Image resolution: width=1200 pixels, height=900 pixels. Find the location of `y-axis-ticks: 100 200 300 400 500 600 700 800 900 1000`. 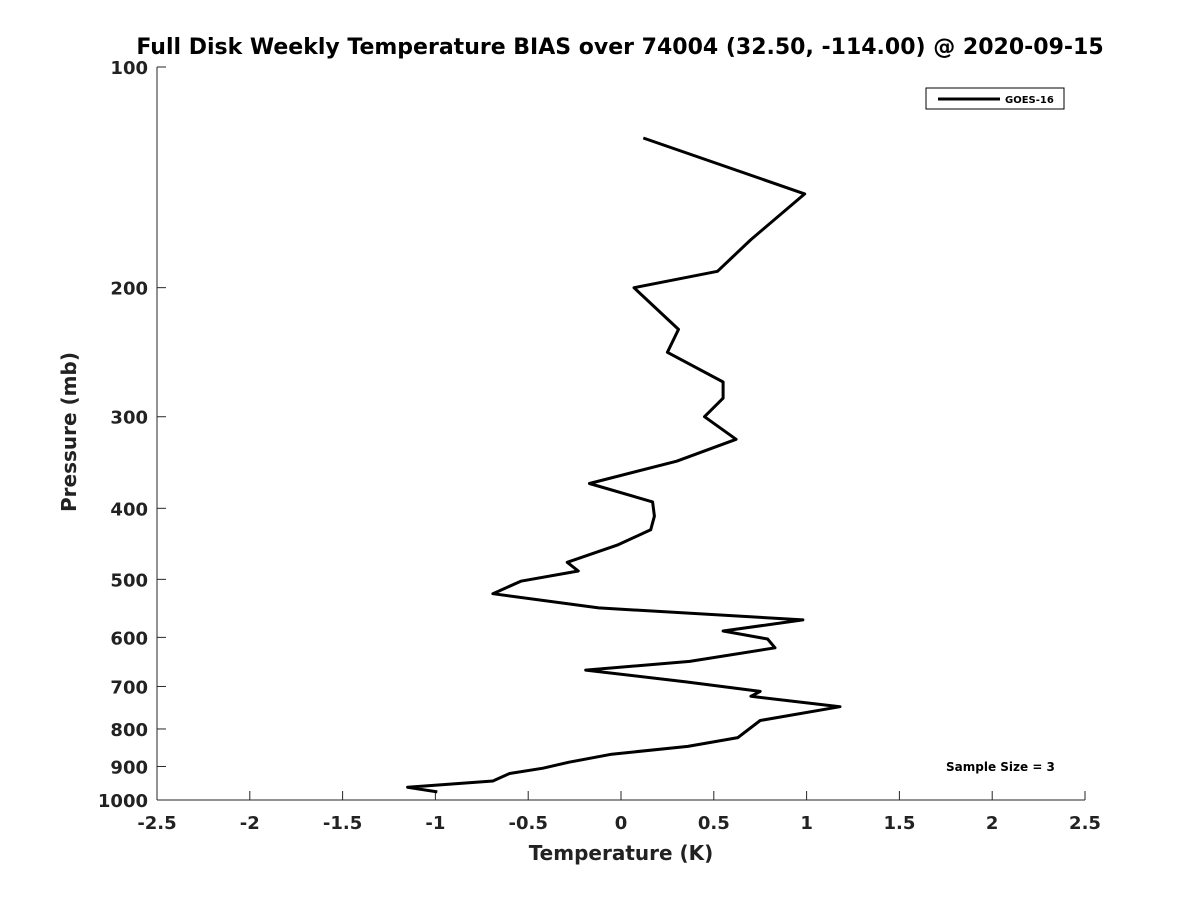

y-axis-ticks: 100 200 300 400 500 600 700 800 900 1000 is located at coordinates (132, 435).